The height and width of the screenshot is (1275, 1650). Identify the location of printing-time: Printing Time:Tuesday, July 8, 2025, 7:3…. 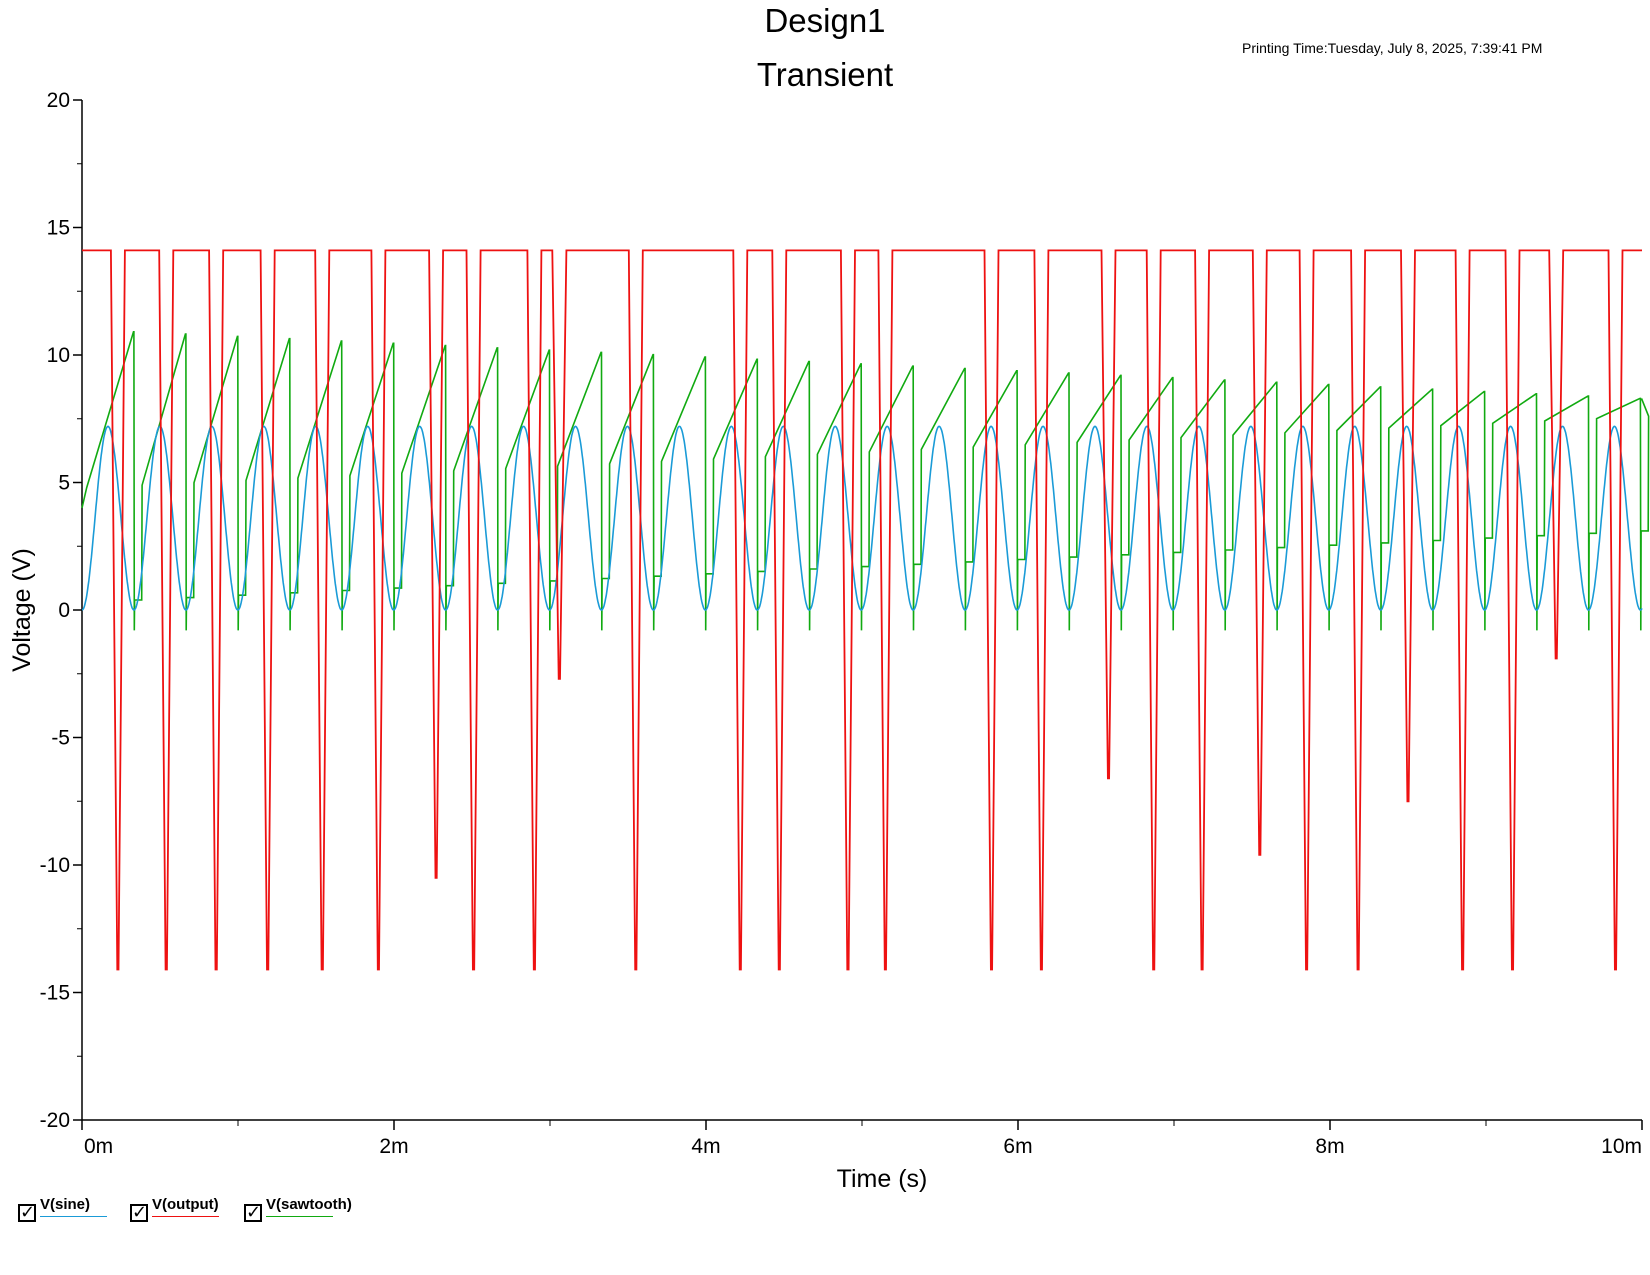
(1392, 48).